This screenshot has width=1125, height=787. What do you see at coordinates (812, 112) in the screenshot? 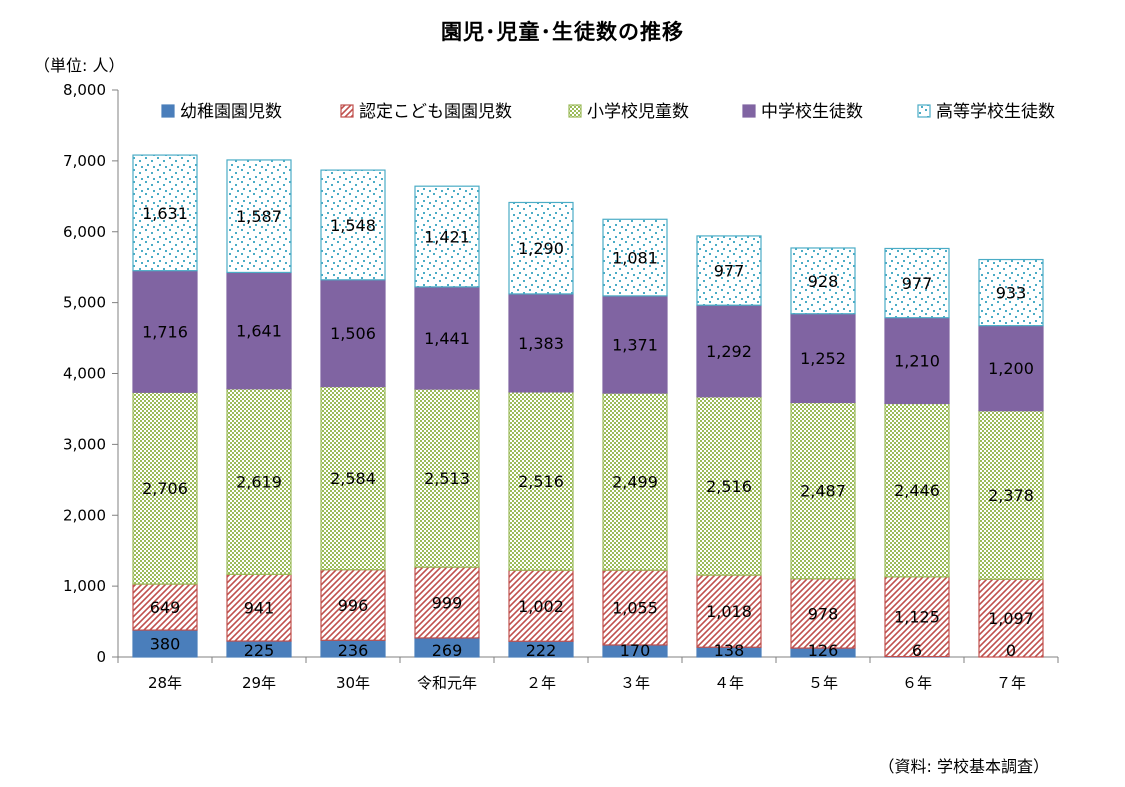
I see `legend-label-junior_high: 中学校生徒数` at bounding box center [812, 112].